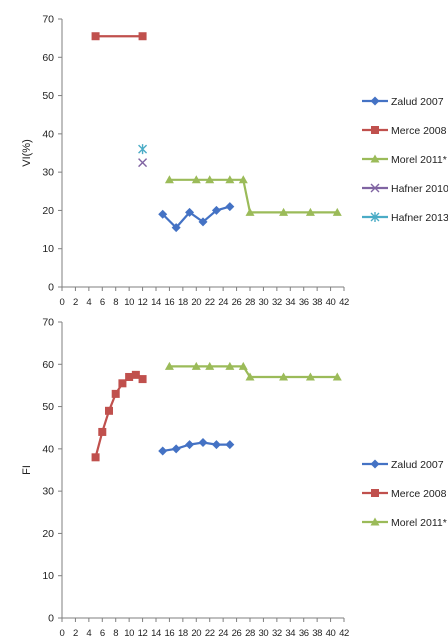 The height and width of the screenshot is (640, 448). Describe the element at coordinates (143, 302) in the screenshot. I see `x-tick-label: 12` at that location.